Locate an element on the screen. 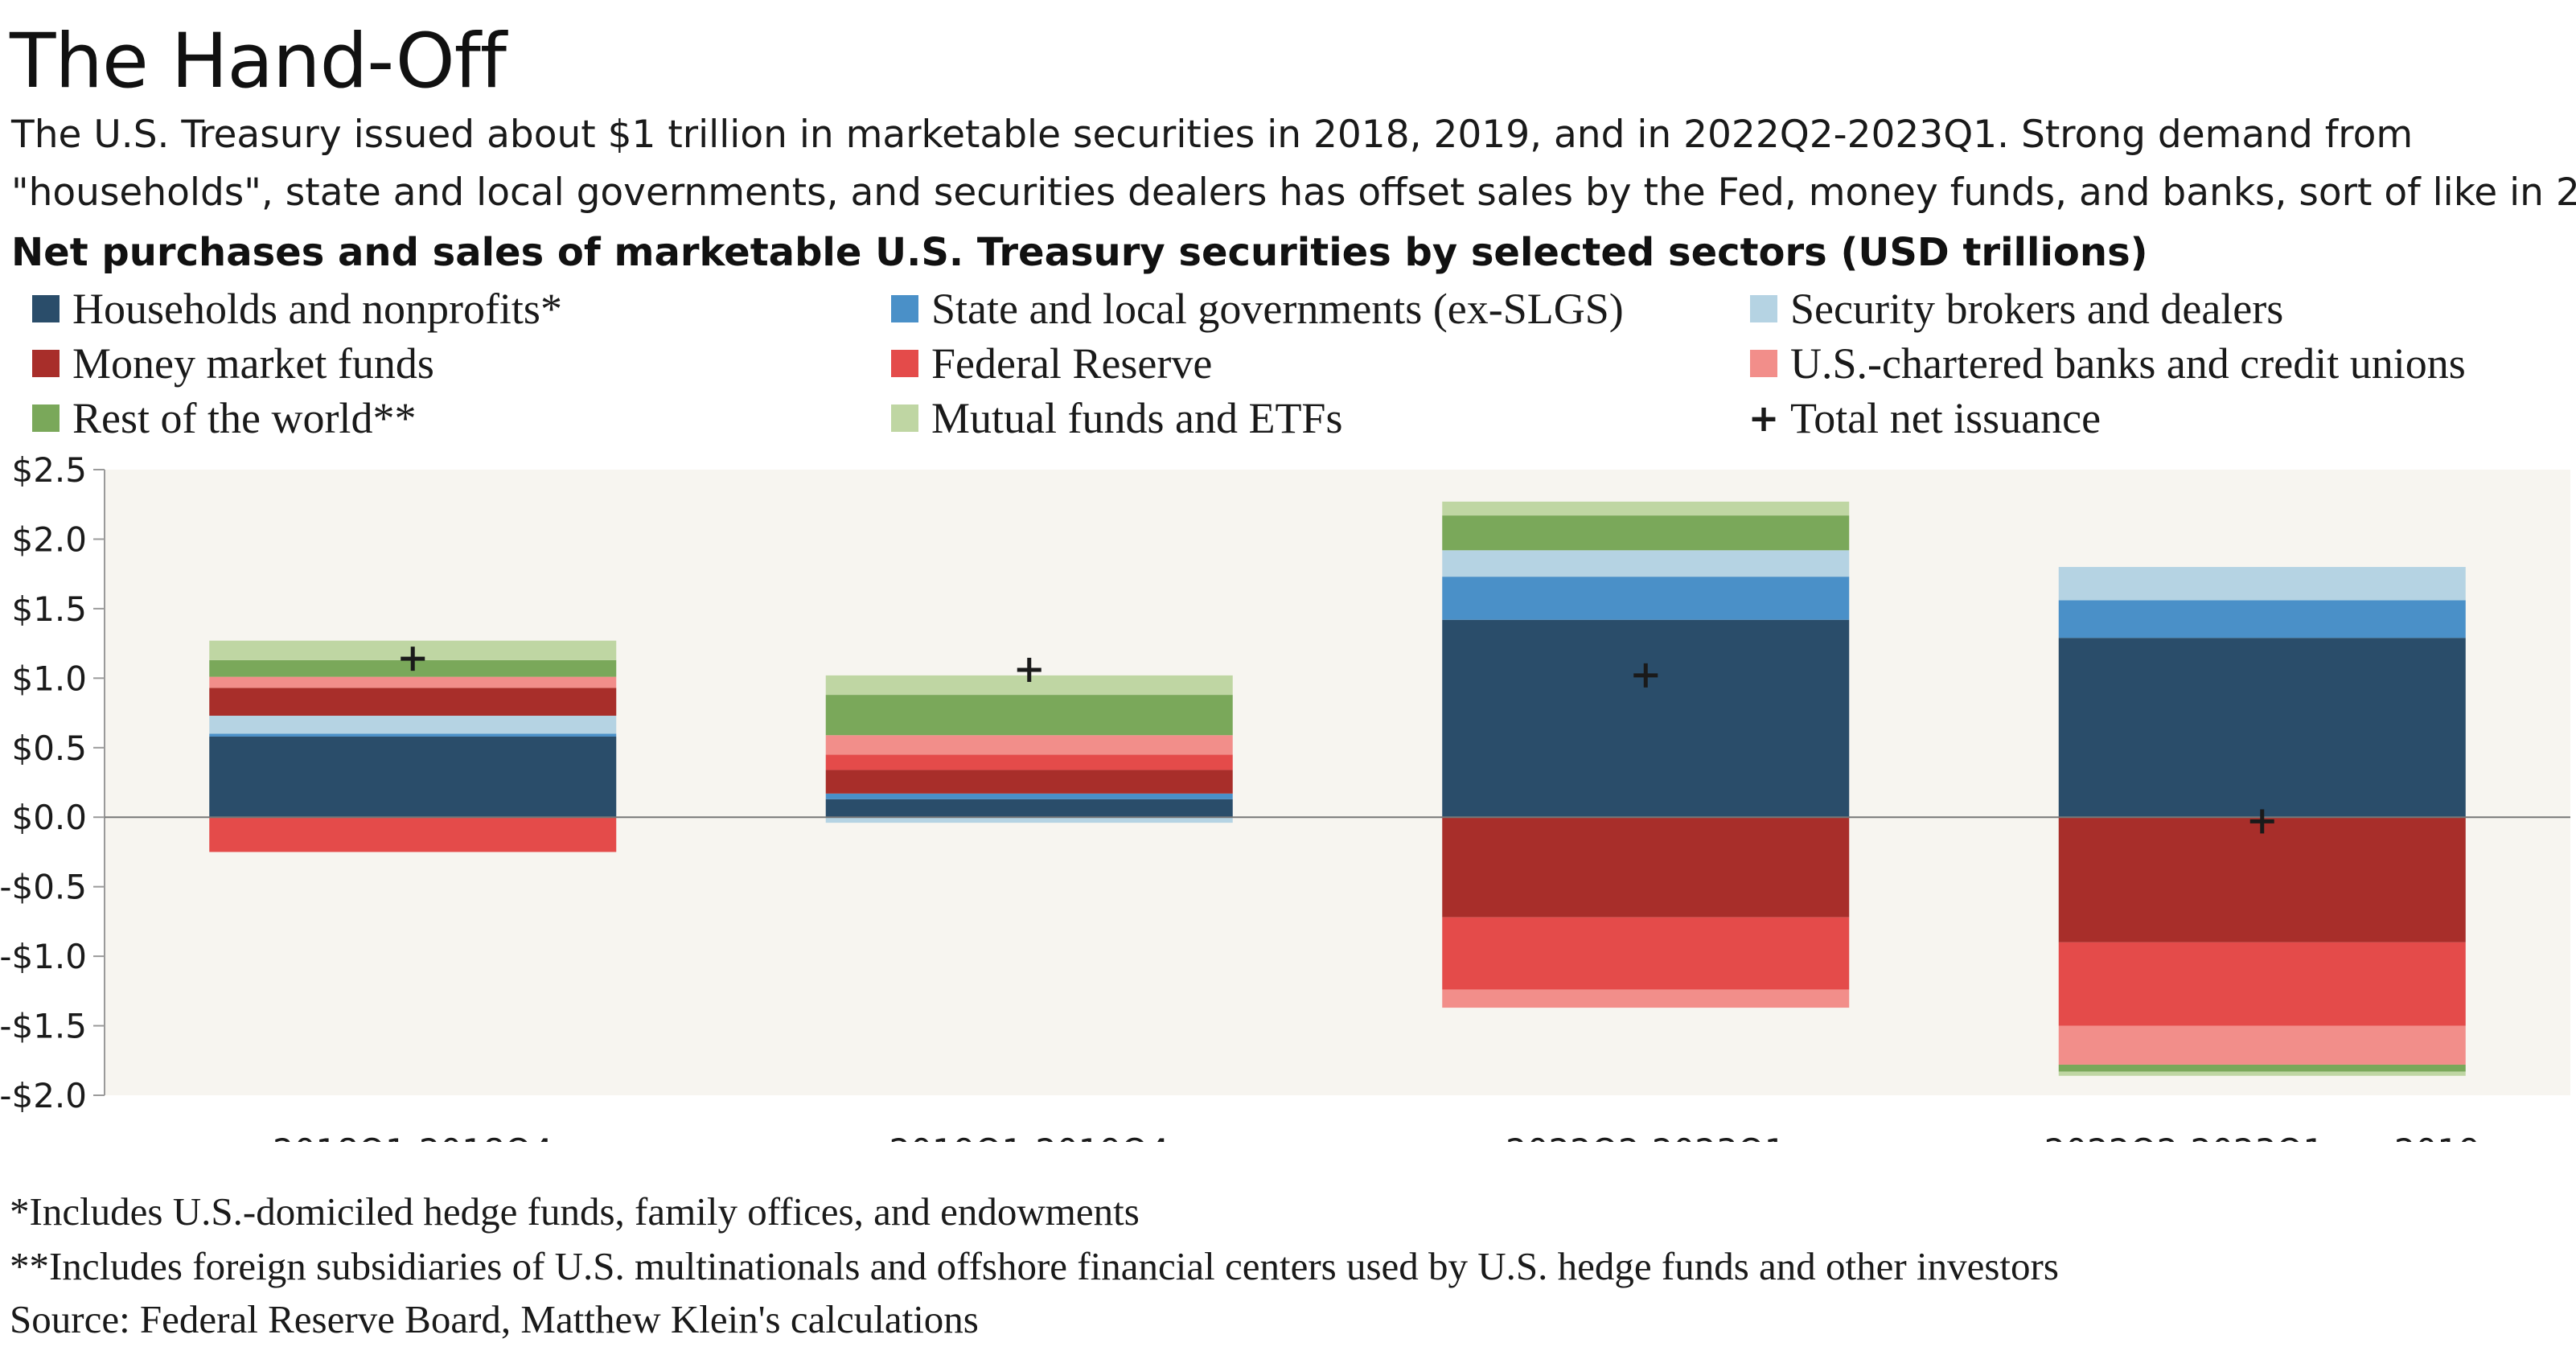 The width and height of the screenshot is (2576, 1351). legend-swatch-households is located at coordinates (46, 308).